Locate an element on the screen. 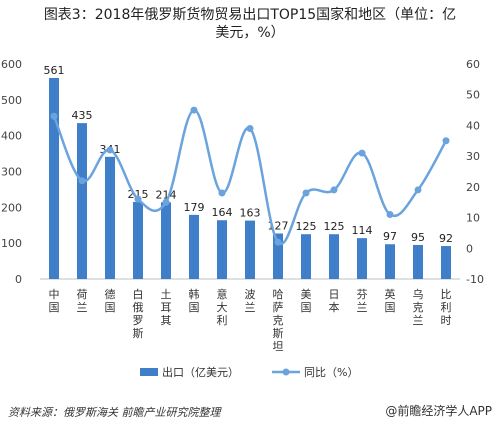 This screenshot has height=427, width=500. y-left-tick-label: 100 is located at coordinates (11, 243).